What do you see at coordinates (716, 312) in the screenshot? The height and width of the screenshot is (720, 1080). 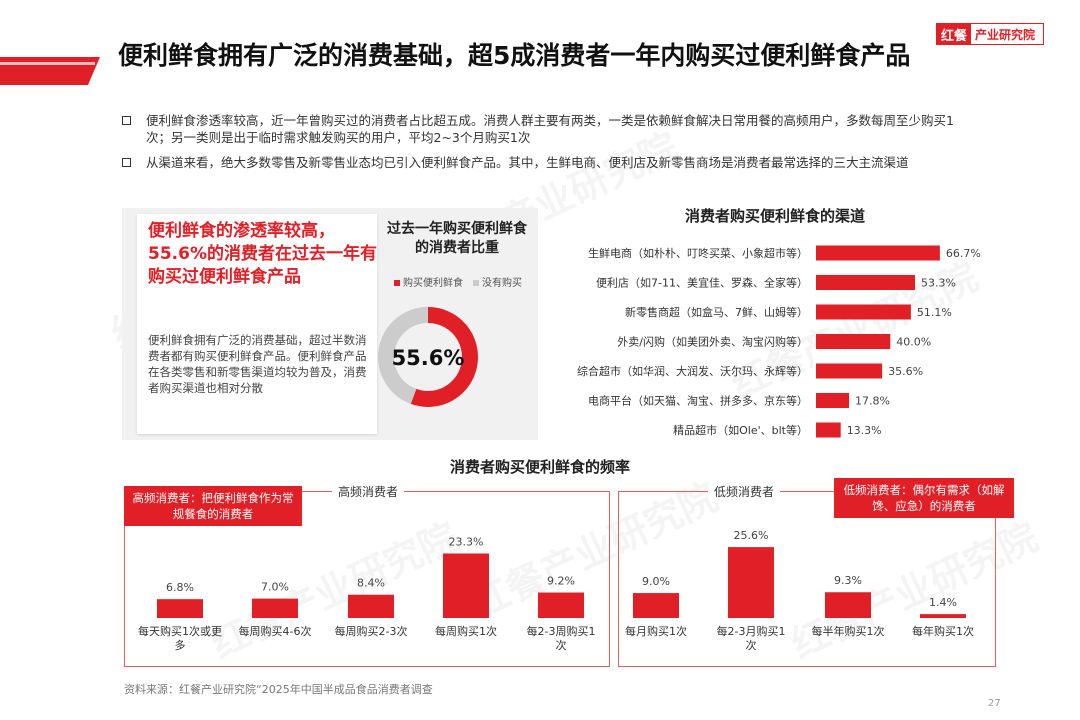 I see `channel-category-label: 新零售商超（如盒马、7鲜、山姆等）` at bounding box center [716, 312].